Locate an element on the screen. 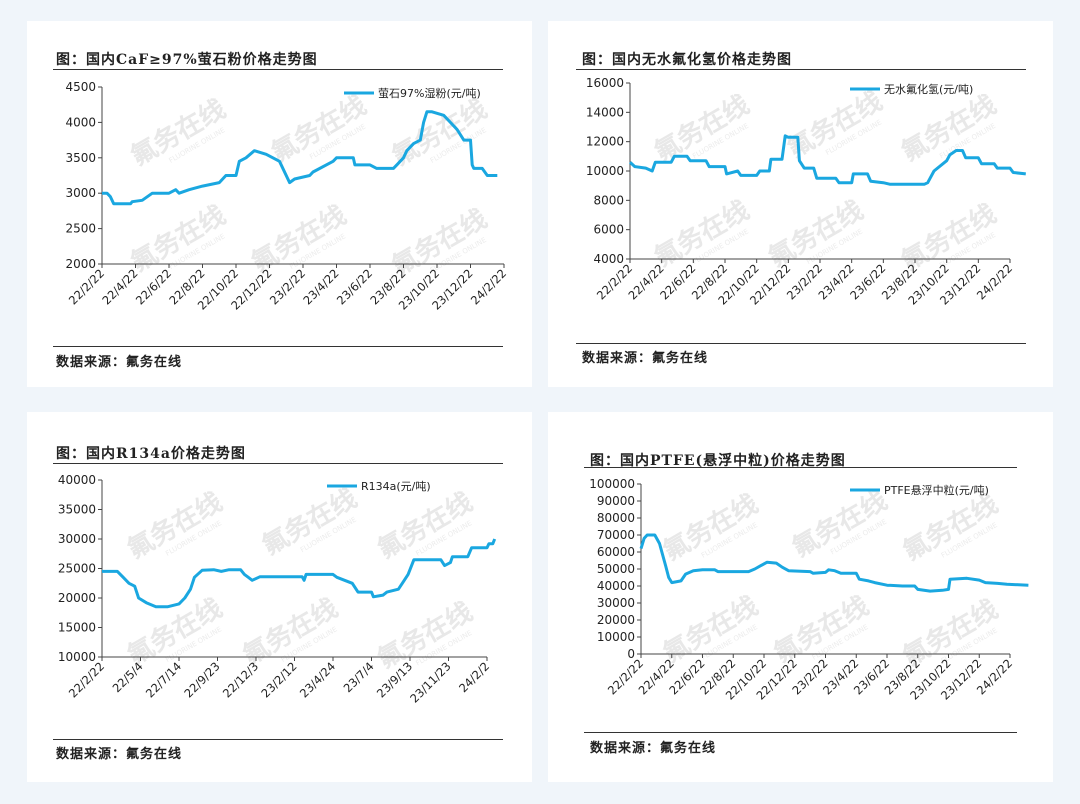 This screenshot has height=804, width=1080. y-tick-label: 3500 is located at coordinates (80, 158).